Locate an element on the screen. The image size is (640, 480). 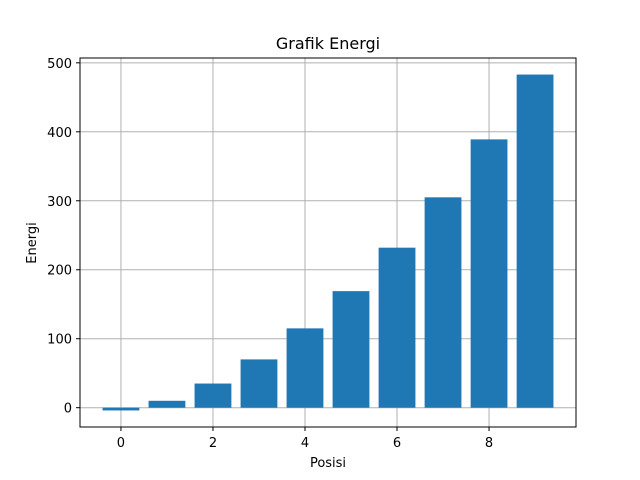
y-axis-label: Energi is located at coordinates (32, 242).